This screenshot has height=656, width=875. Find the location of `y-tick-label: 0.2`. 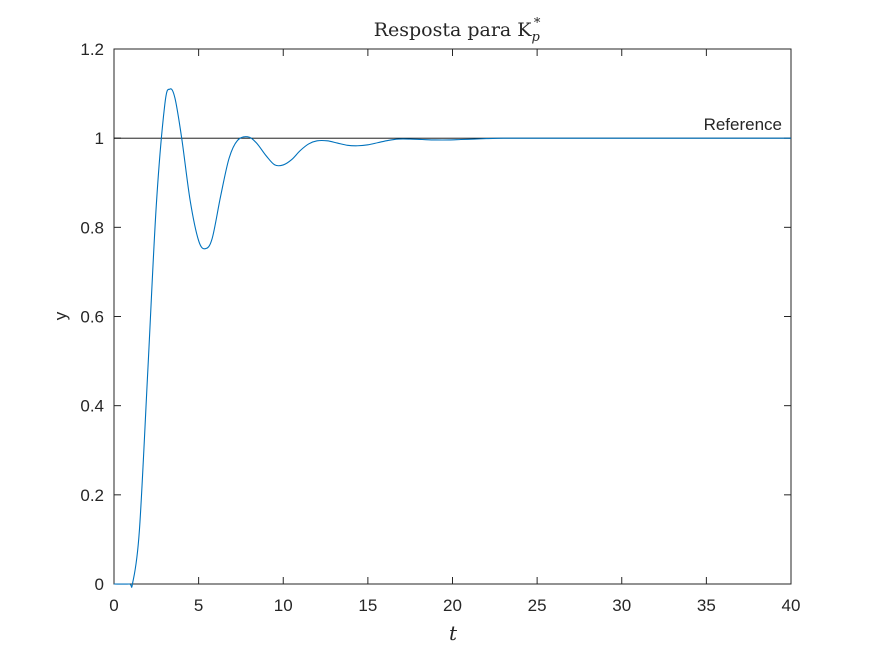

y-tick-label: 0.2 is located at coordinates (92, 495).